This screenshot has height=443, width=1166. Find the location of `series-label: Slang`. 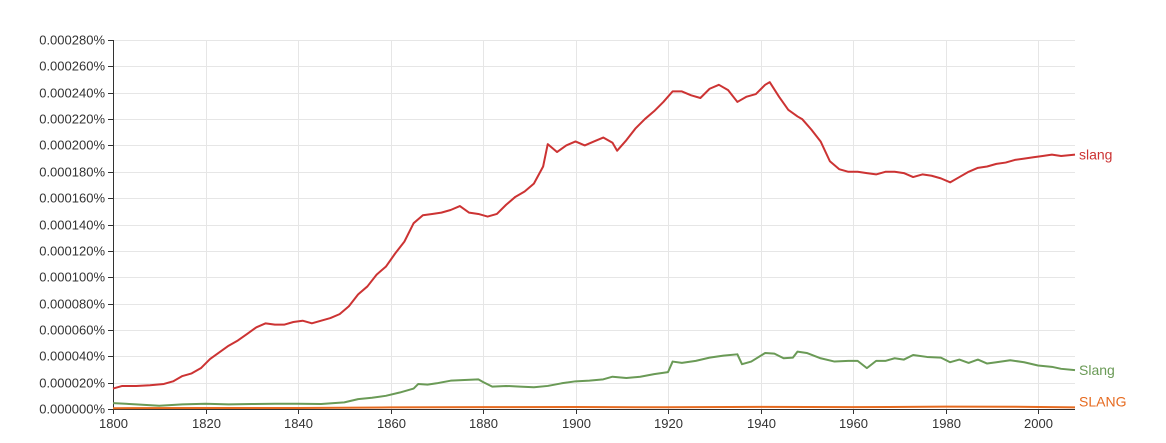

series-label: Slang is located at coordinates (1097, 370).